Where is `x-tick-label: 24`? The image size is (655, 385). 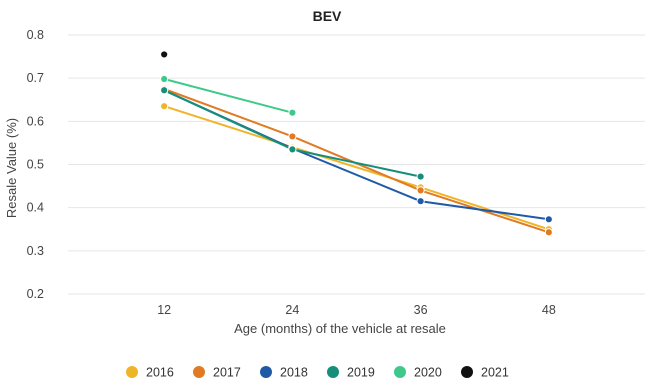
x-tick-label: 24 is located at coordinates (292, 310).